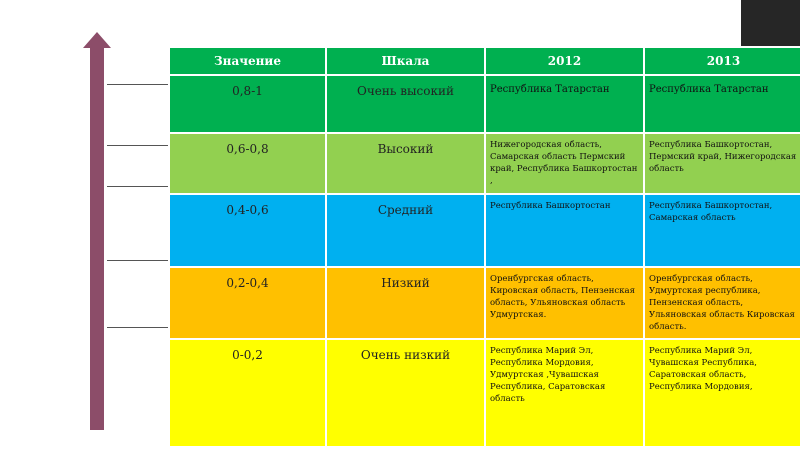 The image size is (800, 449). I want to click on corner-block, so click(770, 23).